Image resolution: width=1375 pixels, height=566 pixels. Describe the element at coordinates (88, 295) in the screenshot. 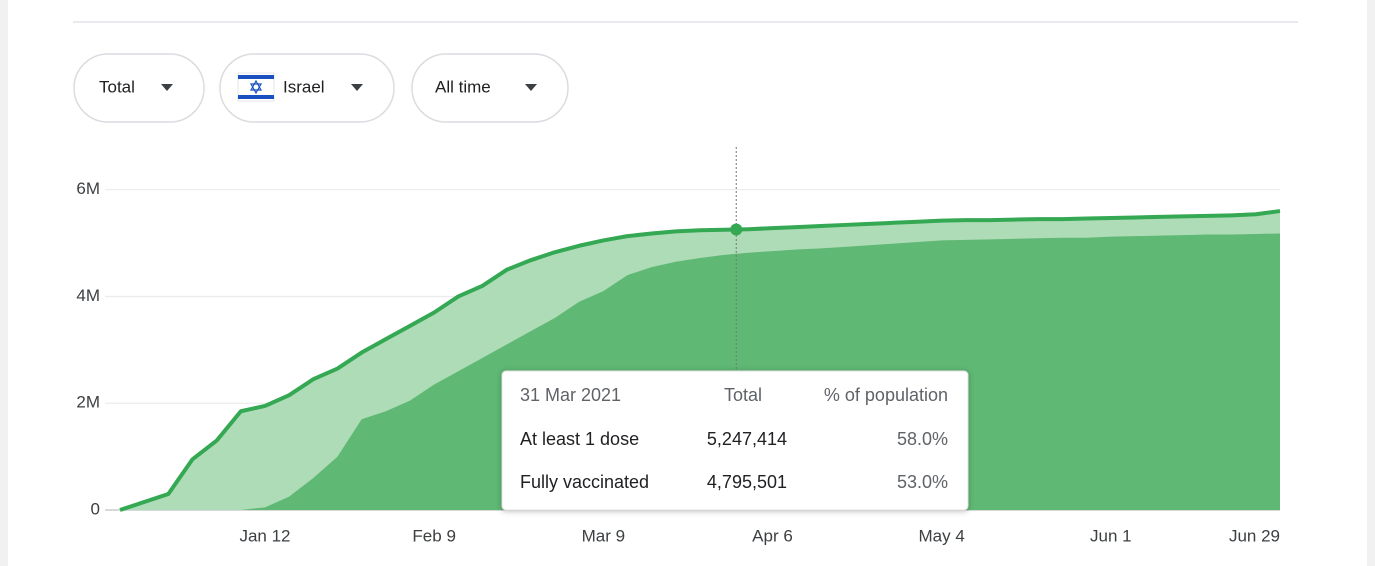

I see `y-tick-label: 4M` at that location.